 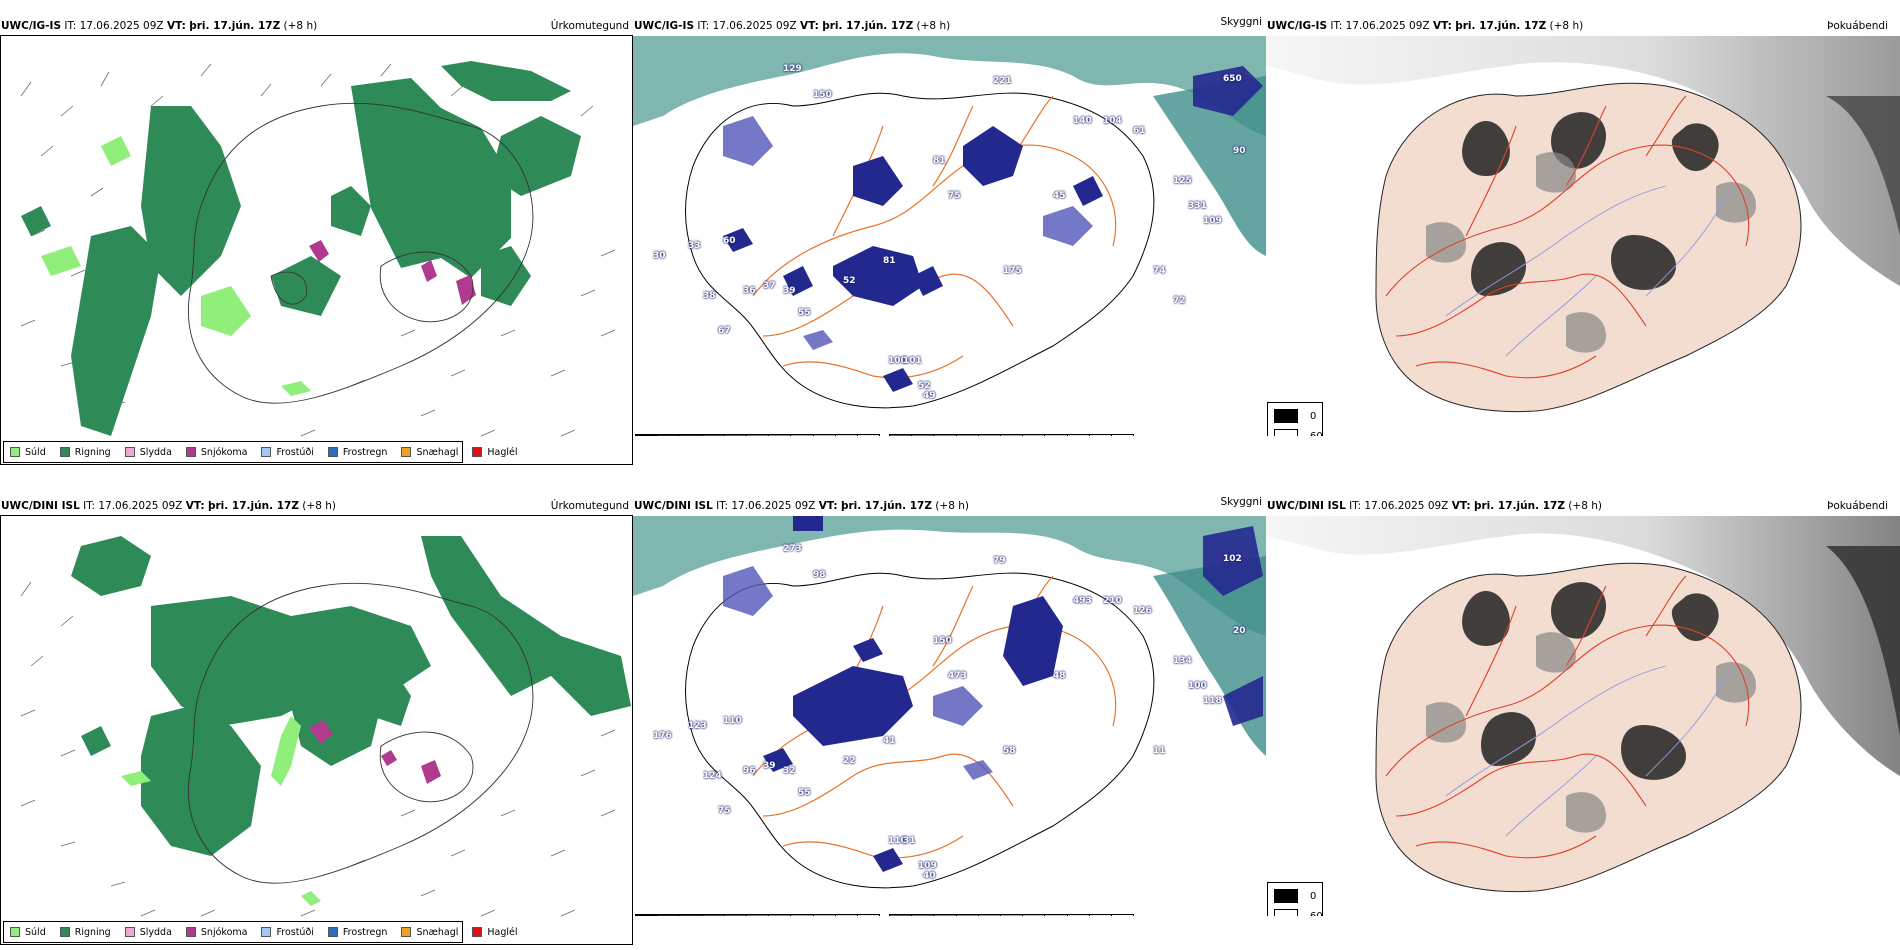 What do you see at coordinates (673, 506) in the screenshot?
I see `row2-cloud-model: UWC/DINI ISL` at bounding box center [673, 506].